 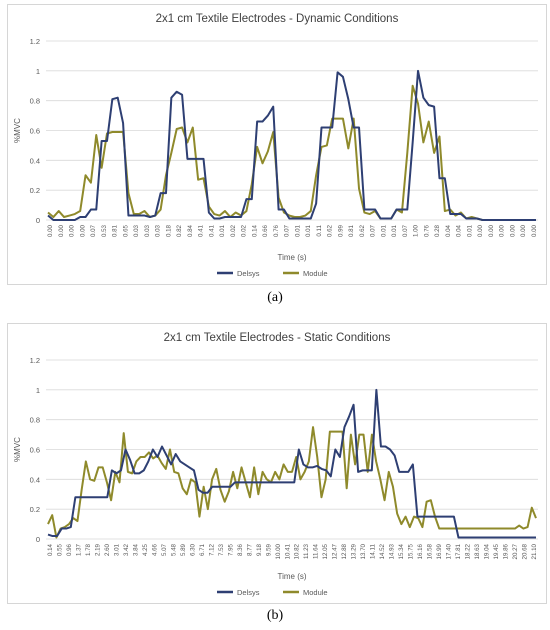 I want to click on x-tick-label: 19.45, so click(x=496, y=551).